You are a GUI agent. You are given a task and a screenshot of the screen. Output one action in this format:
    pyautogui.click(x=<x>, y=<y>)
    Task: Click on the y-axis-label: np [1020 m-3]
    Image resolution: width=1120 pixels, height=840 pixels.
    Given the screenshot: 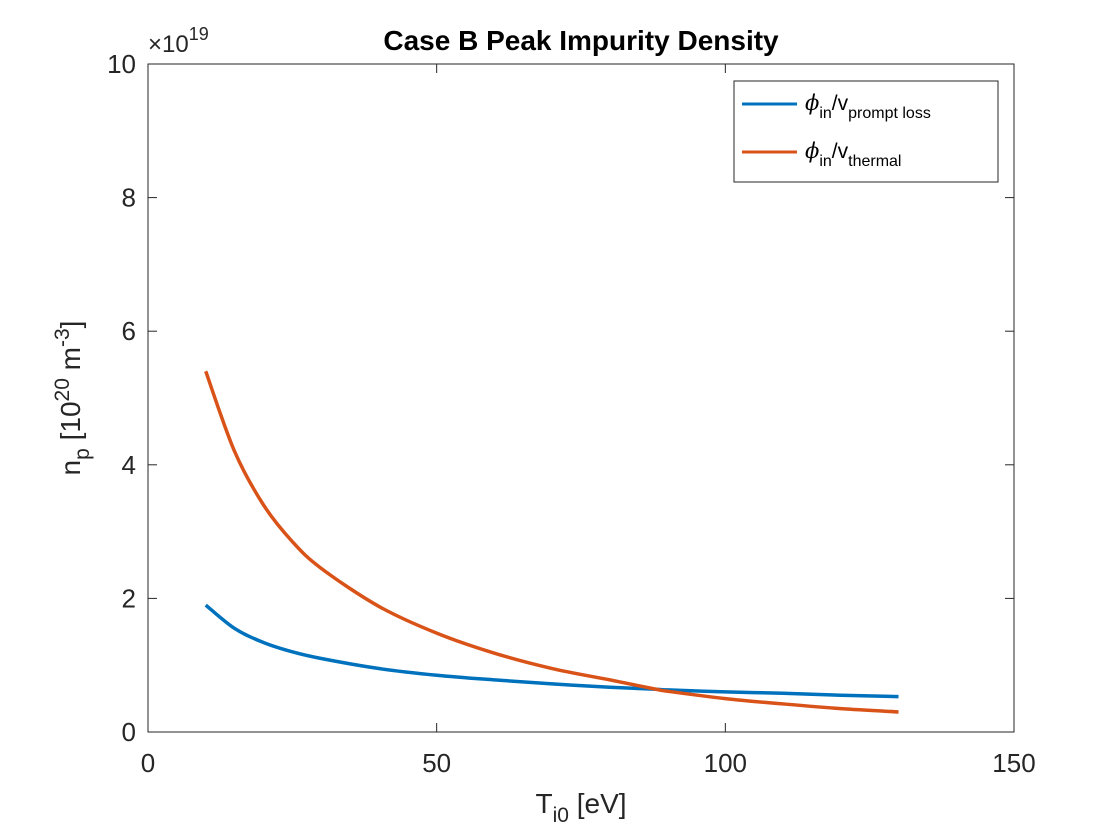 What is the action you would take?
    pyautogui.click(x=72, y=398)
    